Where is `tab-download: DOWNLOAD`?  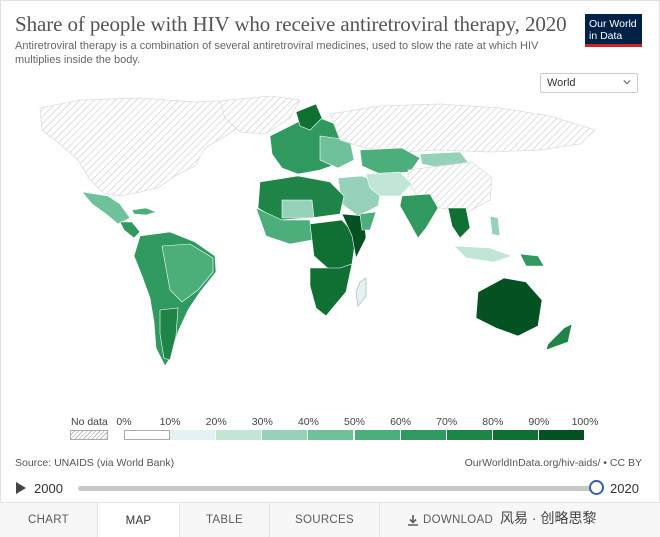
tab-download: DOWNLOAD is located at coordinates (440, 520).